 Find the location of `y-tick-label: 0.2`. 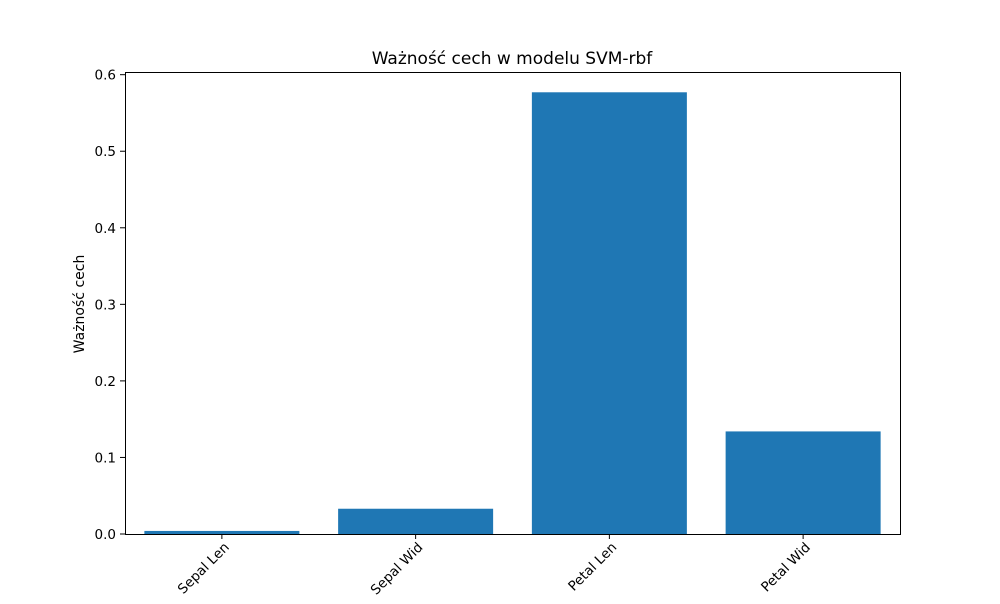

y-tick-label: 0.2 is located at coordinates (105, 382).